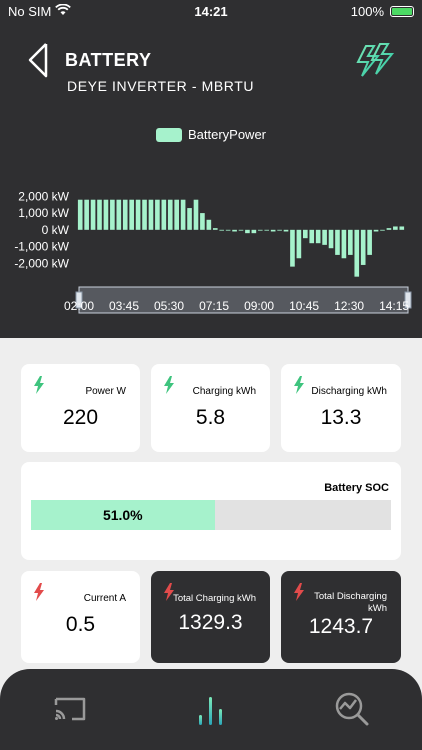  I want to click on cast-icon, so click(70, 709).